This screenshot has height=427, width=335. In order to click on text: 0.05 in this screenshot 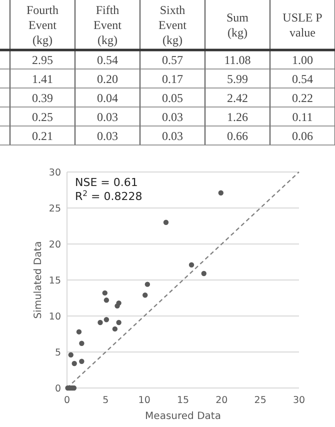, I will do `click(172, 98)`.